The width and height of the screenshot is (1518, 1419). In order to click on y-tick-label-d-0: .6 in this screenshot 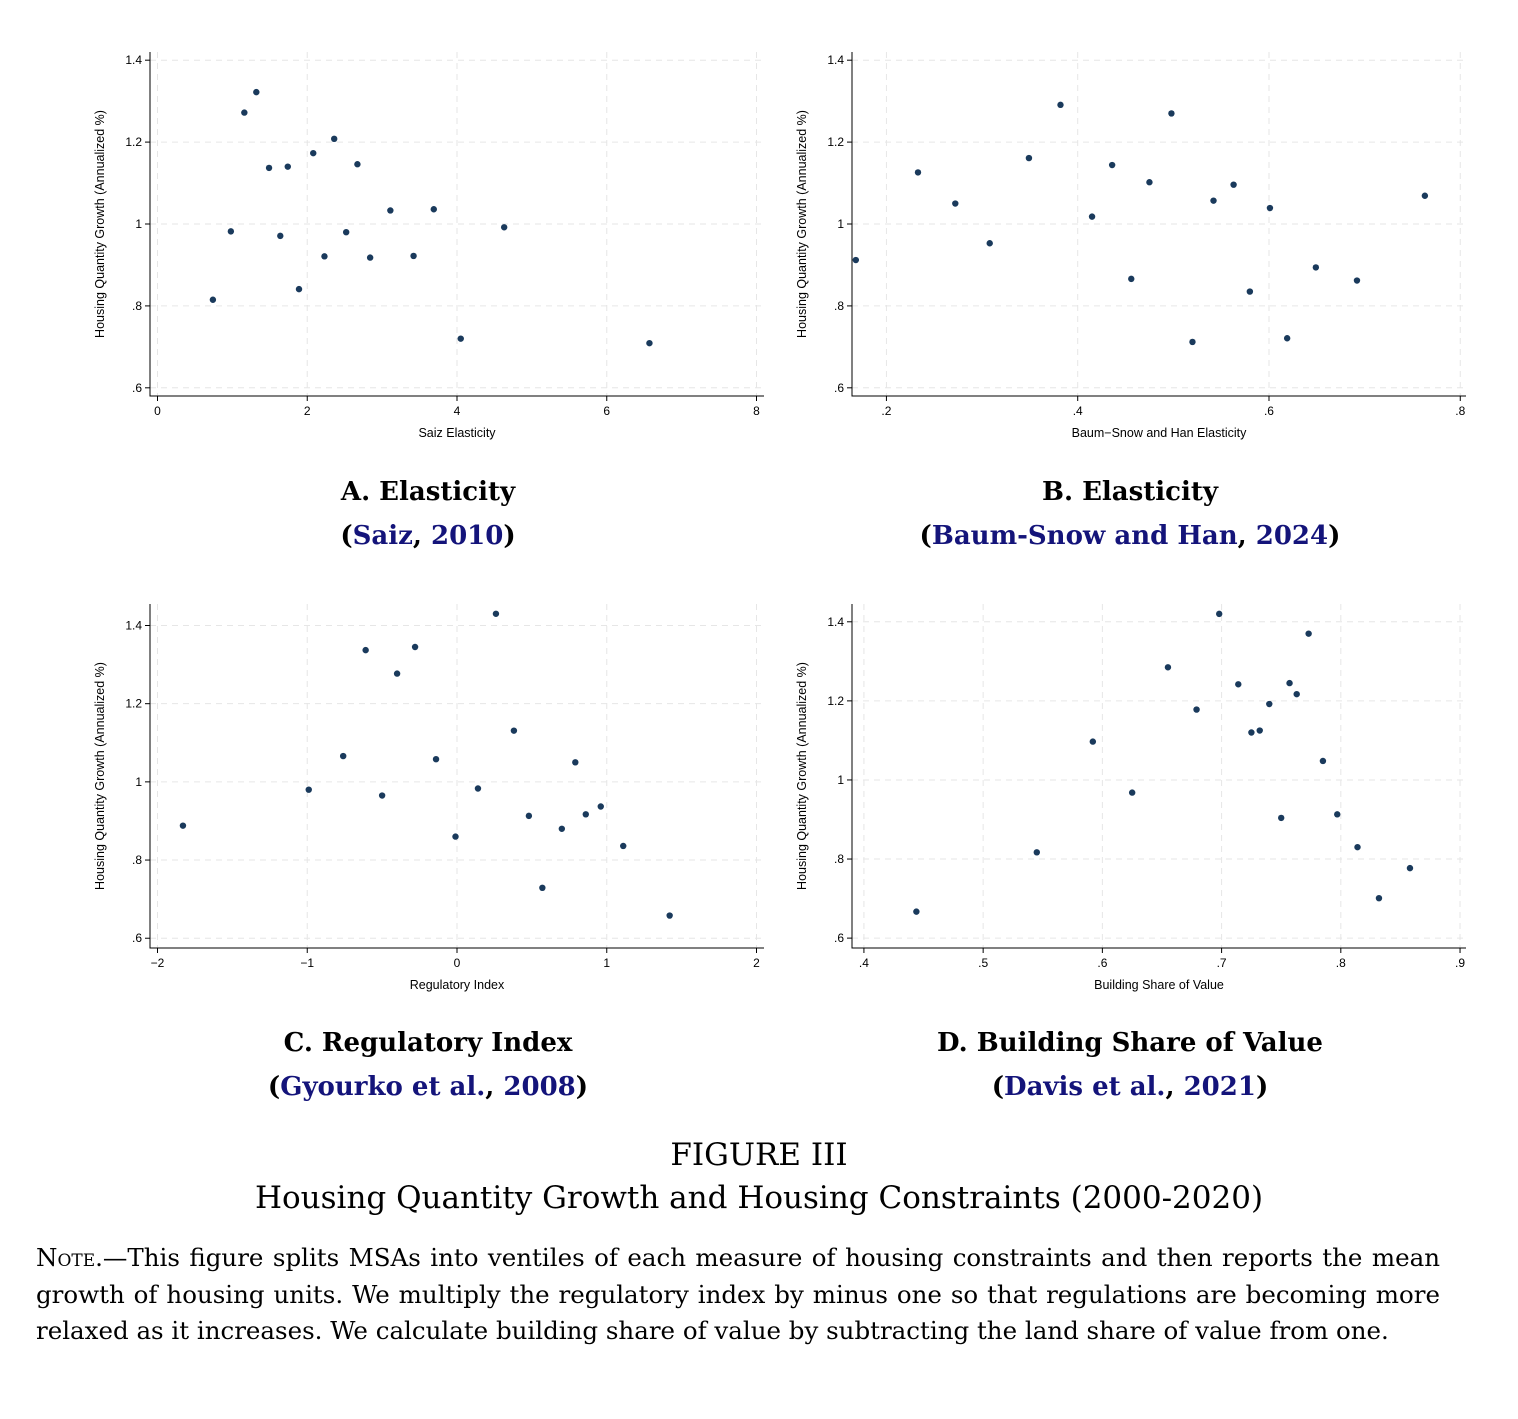, I will do `click(839, 938)`.